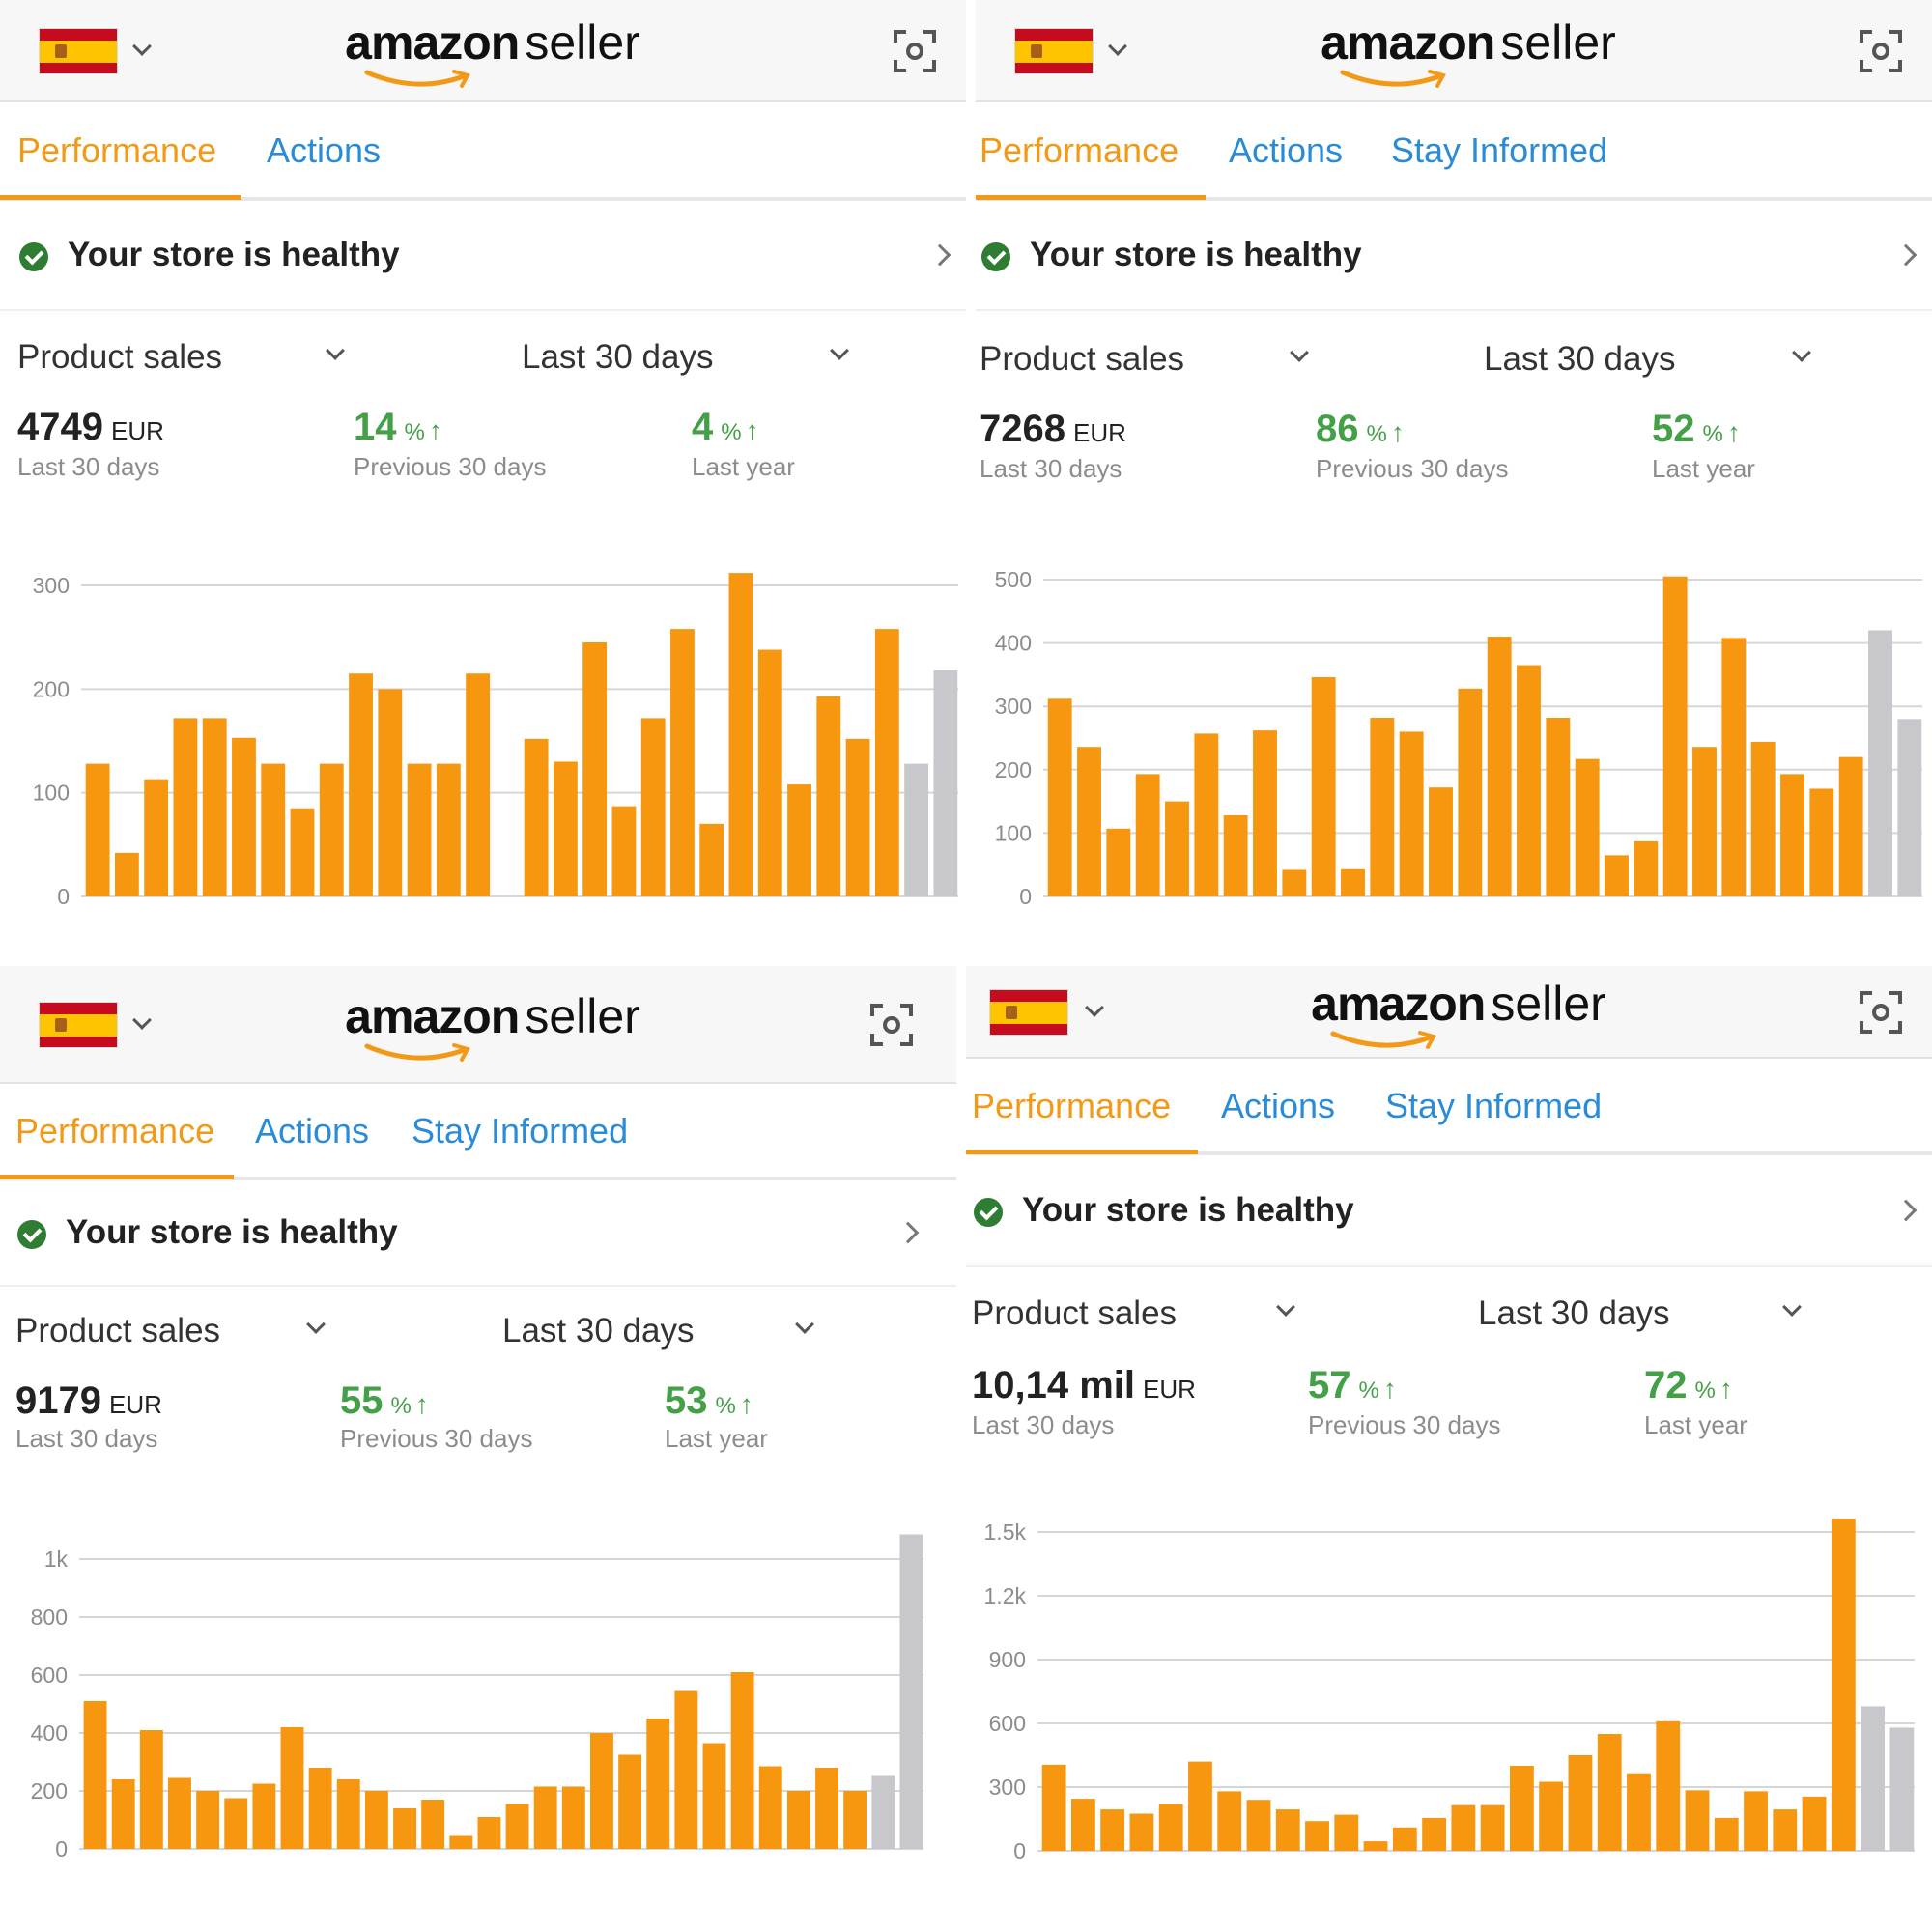 The width and height of the screenshot is (1932, 1932). What do you see at coordinates (324, 150) in the screenshot?
I see `tab-actions: Actions` at bounding box center [324, 150].